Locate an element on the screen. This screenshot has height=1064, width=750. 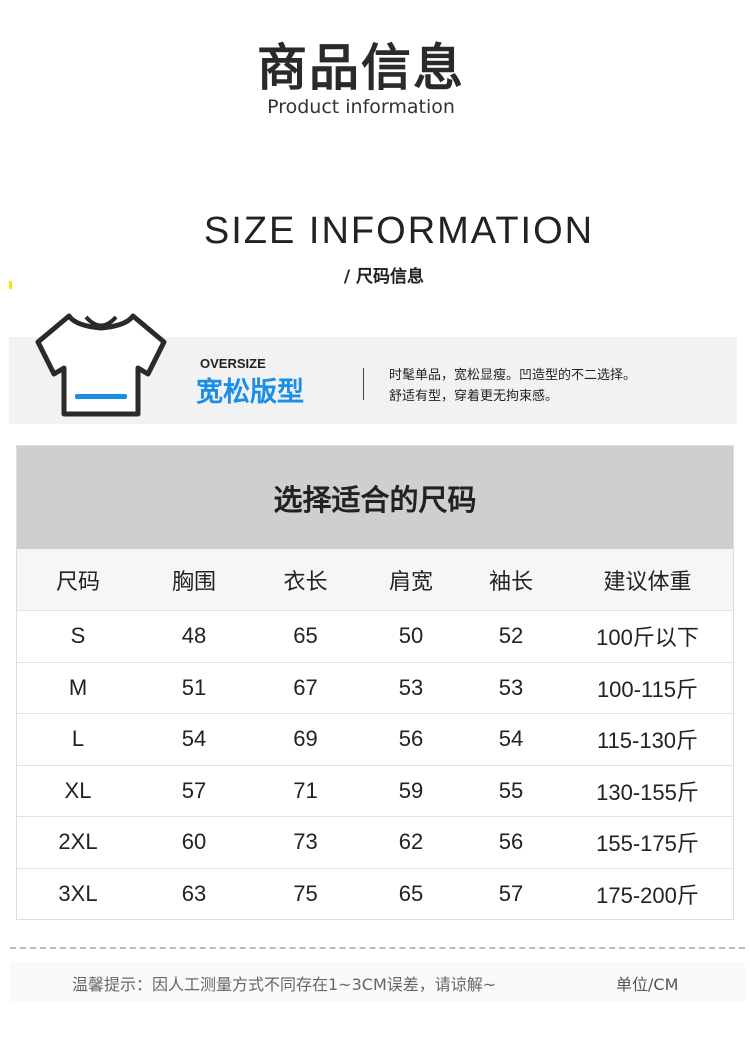
table-row: 3XL 63 75 65 57 175-200斤 is located at coordinates (375, 893).